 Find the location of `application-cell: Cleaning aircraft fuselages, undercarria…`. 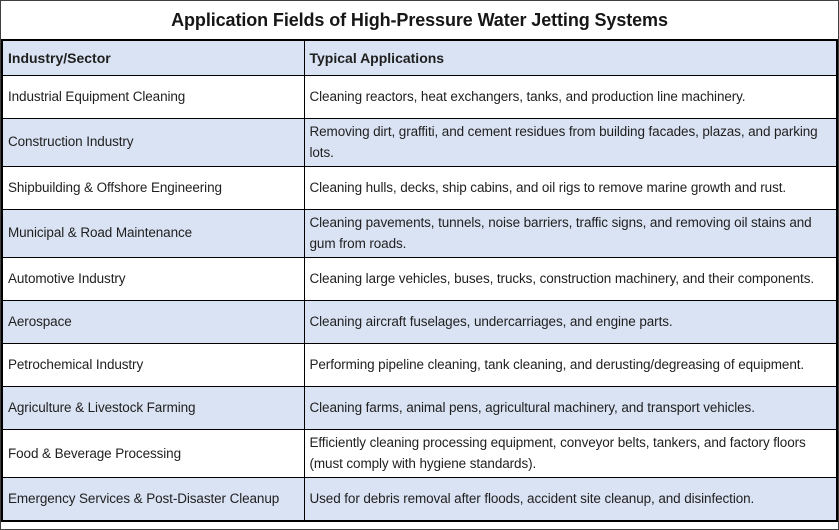

application-cell: Cleaning aircraft fuselages, undercarria… is located at coordinates (570, 321).